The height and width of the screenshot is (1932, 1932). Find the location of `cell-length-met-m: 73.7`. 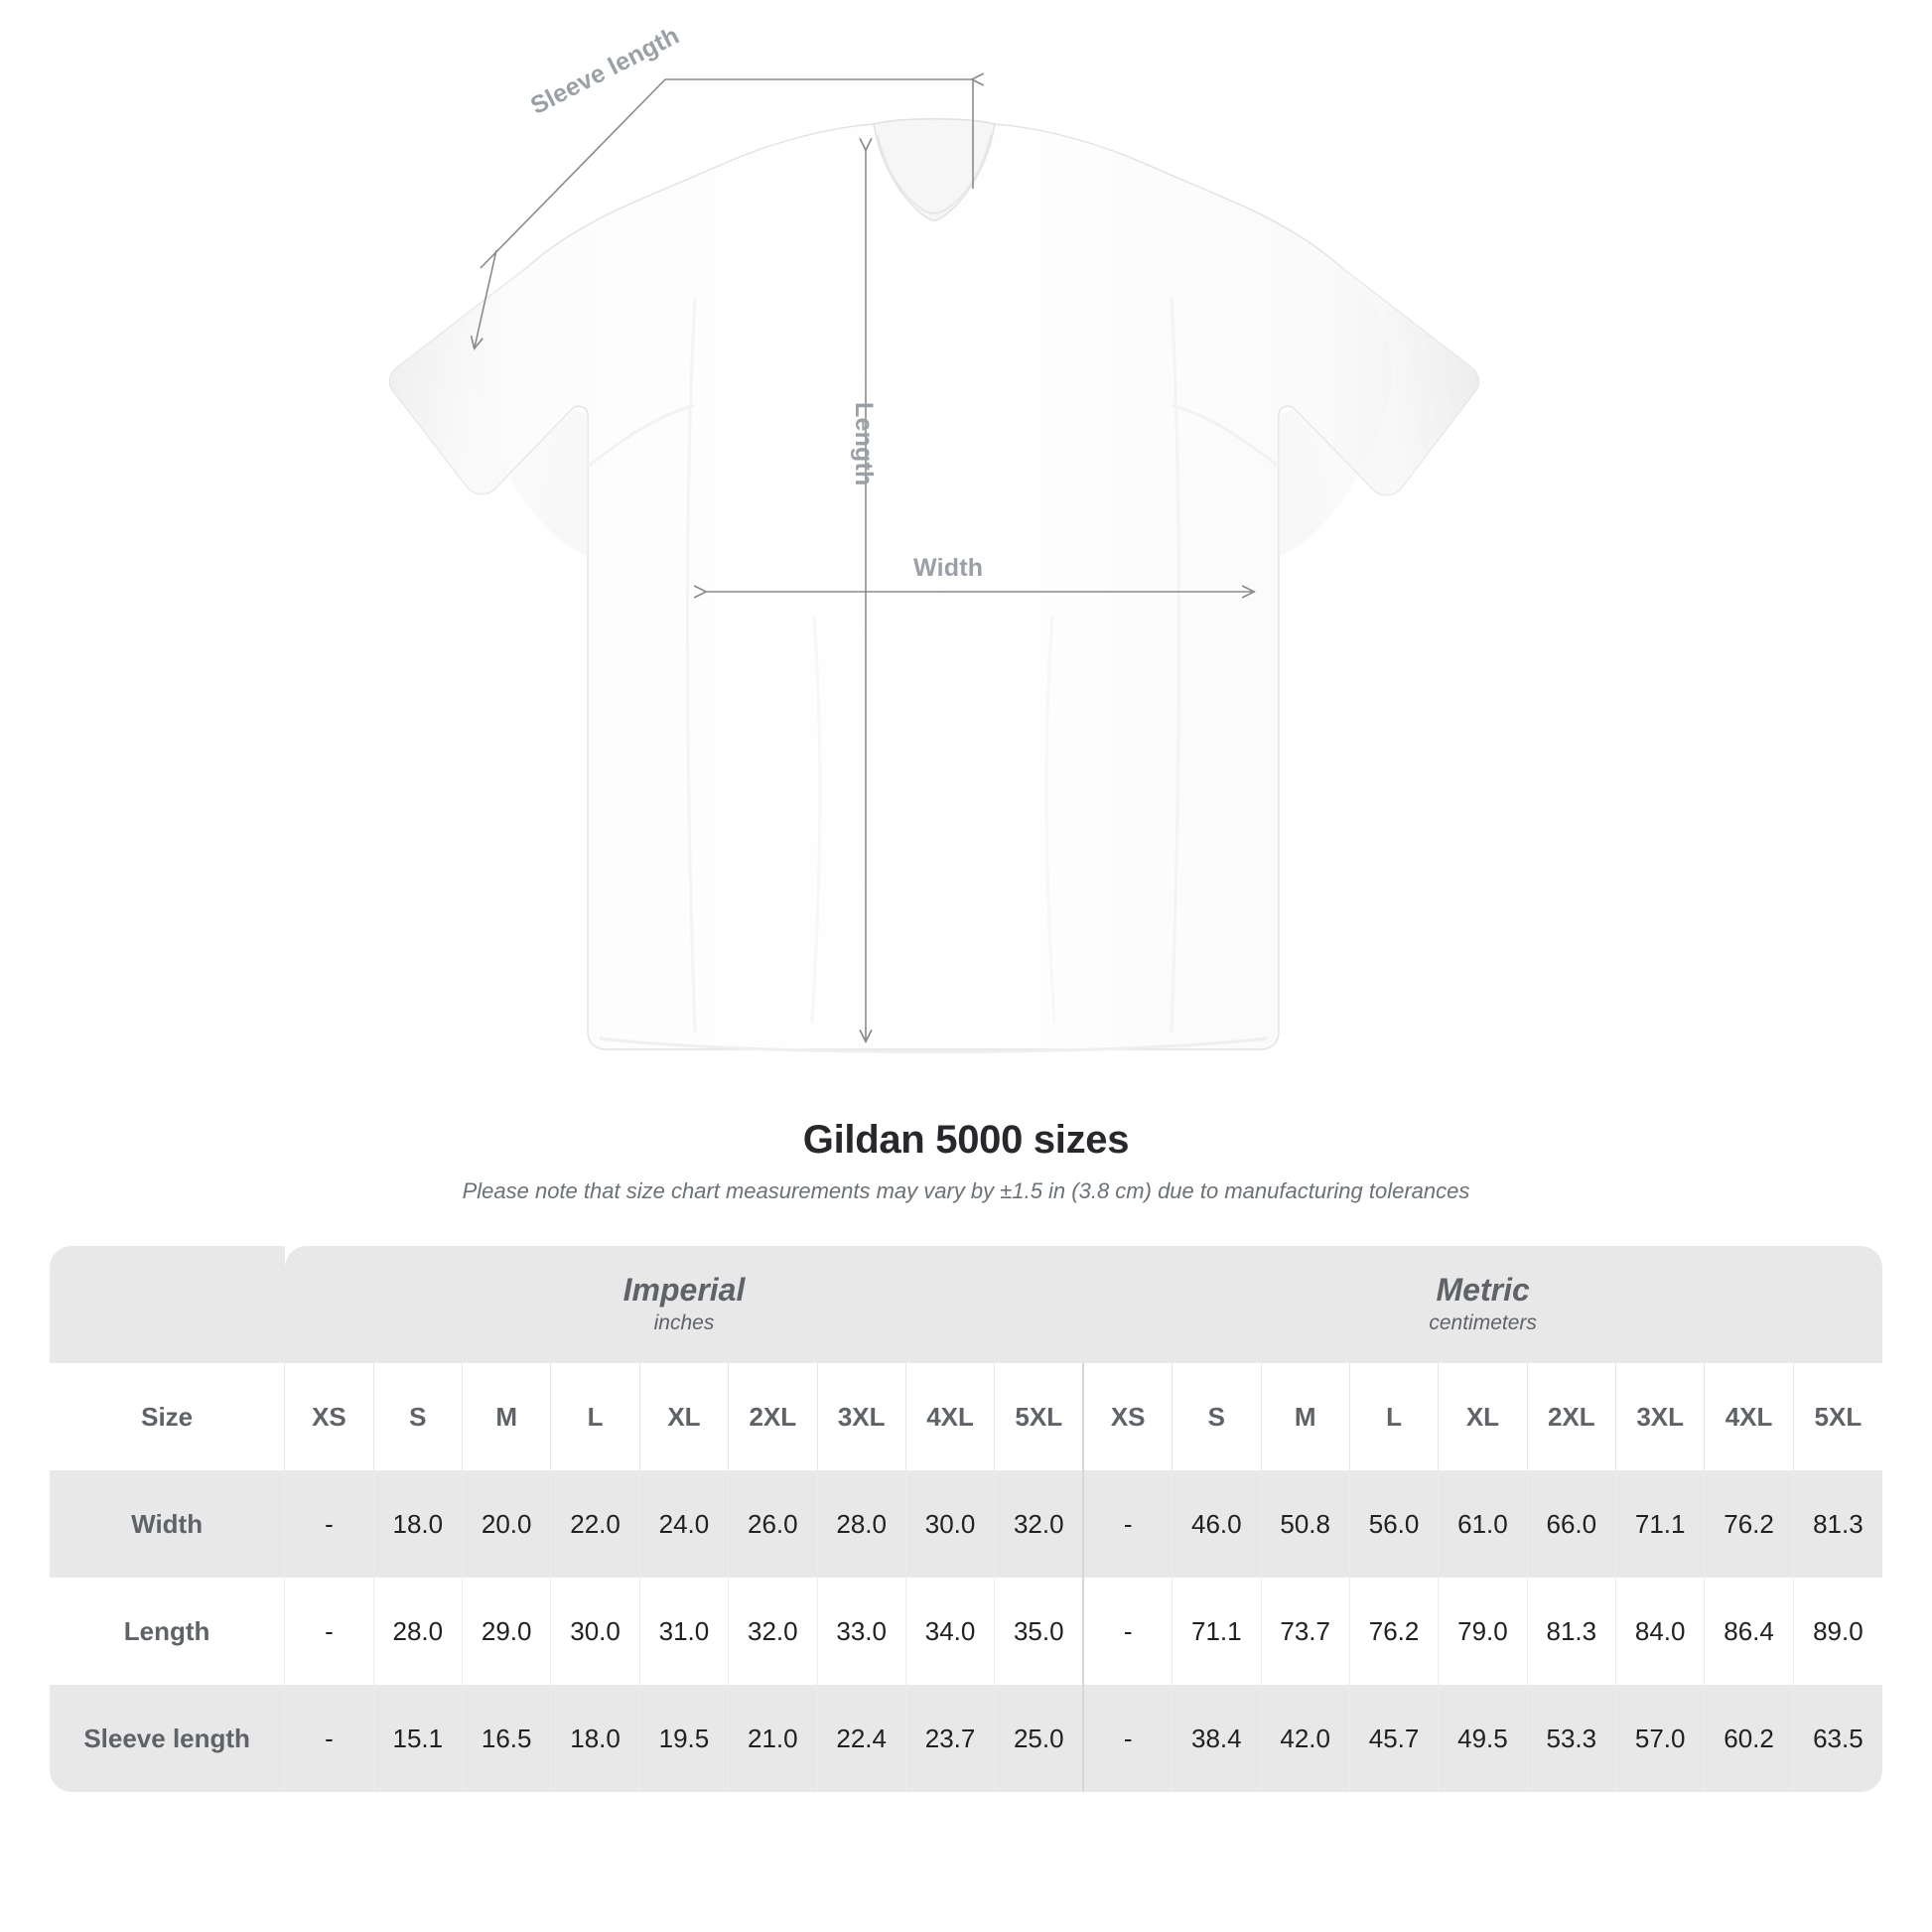

cell-length-met-m: 73.7 is located at coordinates (1305, 1632).